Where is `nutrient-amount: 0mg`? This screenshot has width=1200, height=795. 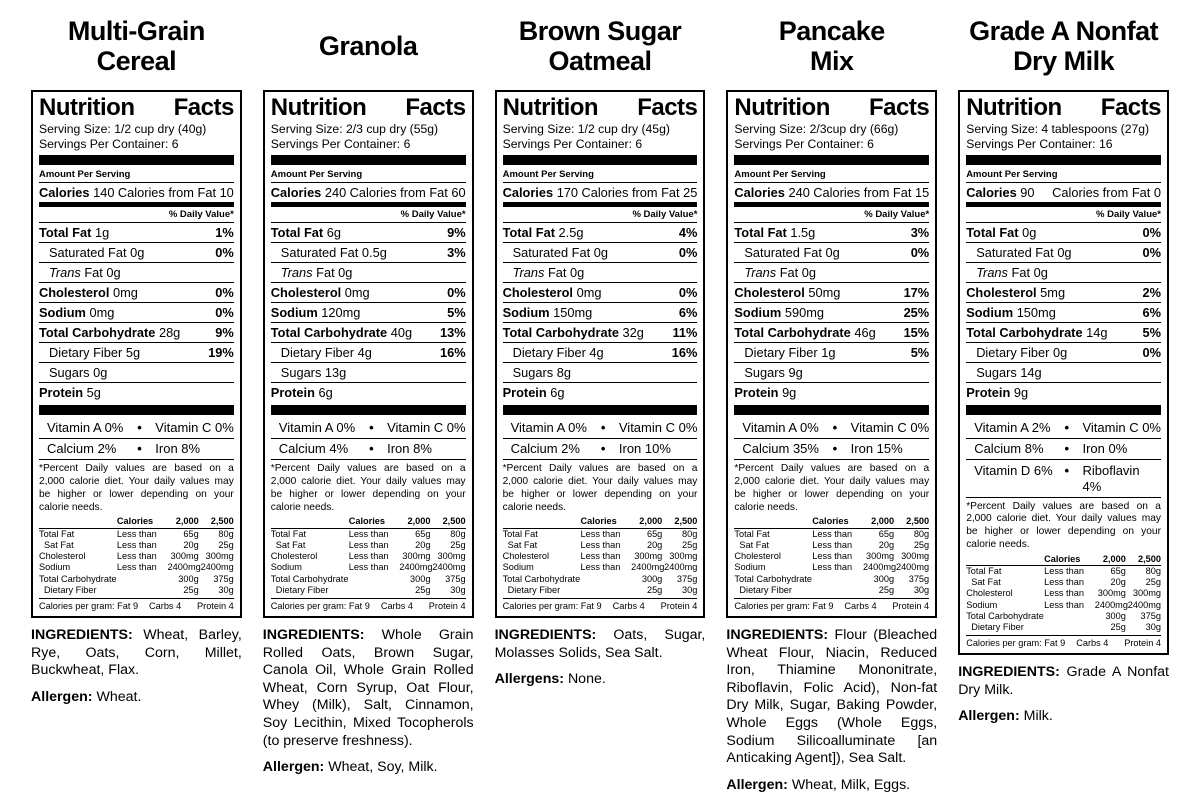 nutrient-amount: 0mg is located at coordinates (125, 292).